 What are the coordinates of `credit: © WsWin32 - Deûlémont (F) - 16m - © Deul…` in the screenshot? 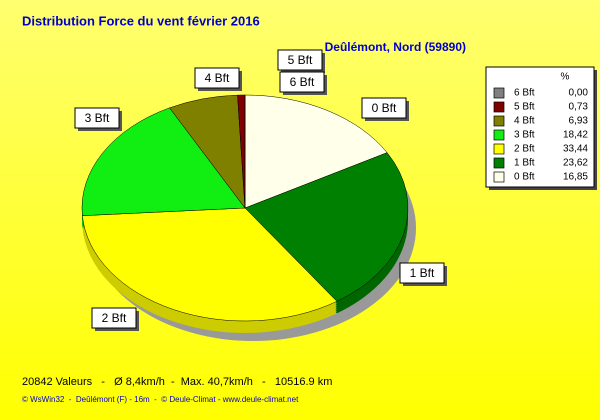 It's located at (160, 399).